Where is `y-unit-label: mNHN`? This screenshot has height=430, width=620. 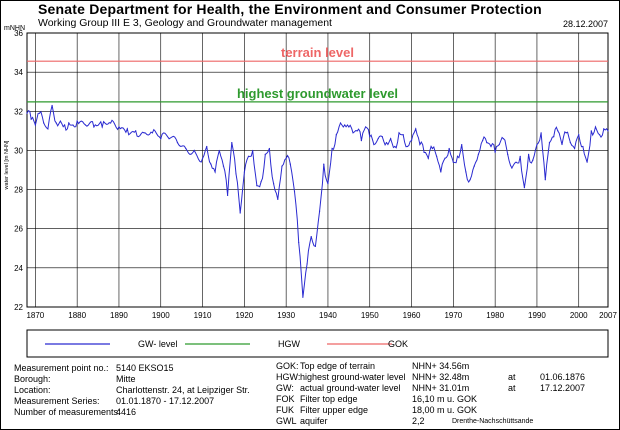
y-unit-label: mNHN is located at coordinates (14, 28).